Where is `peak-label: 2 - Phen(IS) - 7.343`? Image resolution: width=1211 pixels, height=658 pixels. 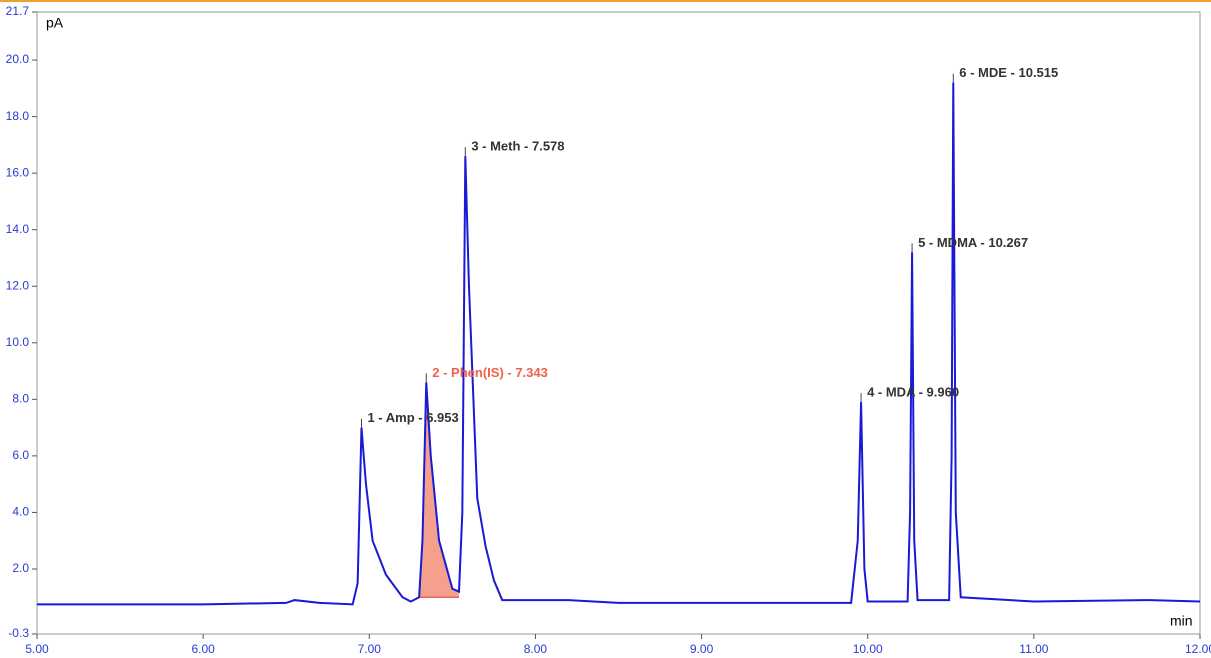 peak-label: 2 - Phen(IS) - 7.343 is located at coordinates (490, 372).